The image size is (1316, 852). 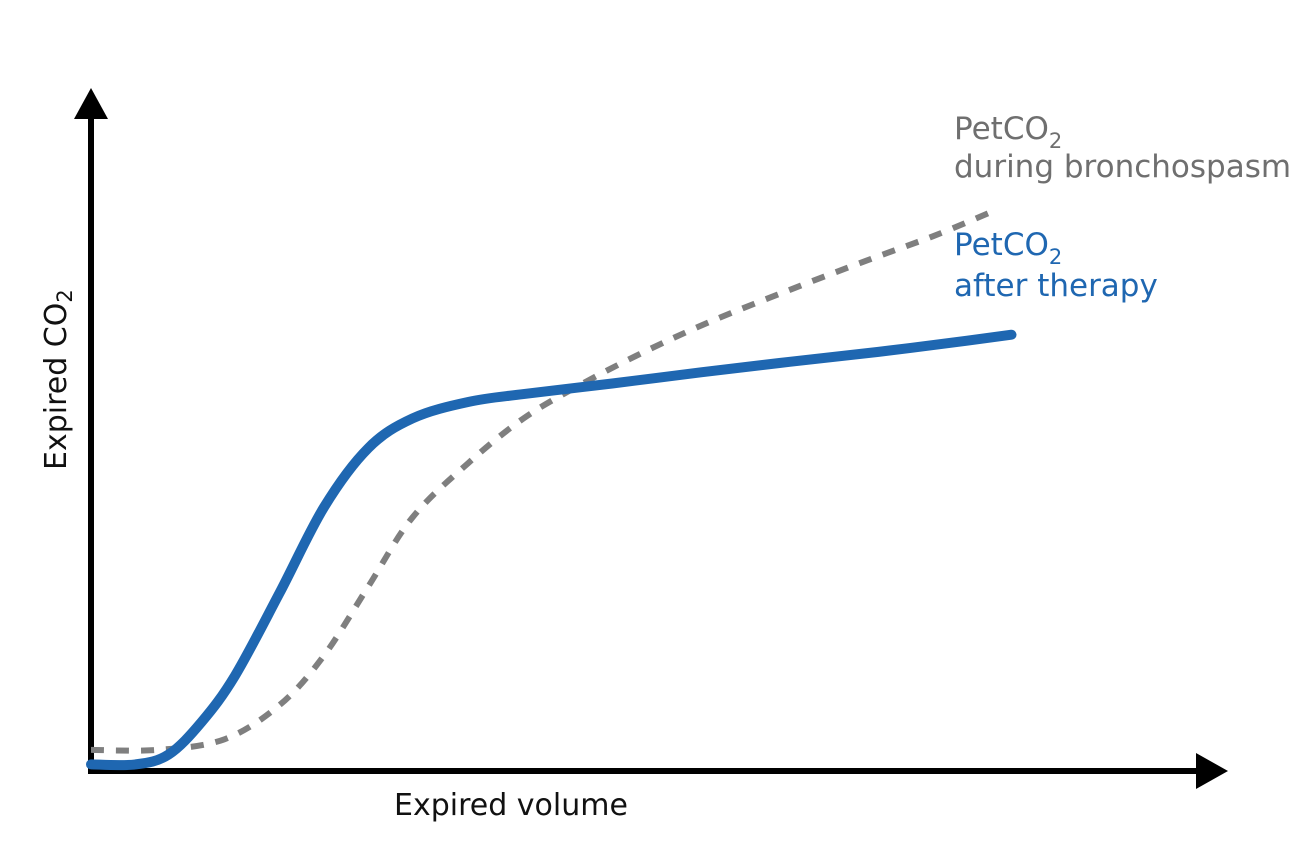 What do you see at coordinates (1056, 286) in the screenshot?
I see `series-label-after-therapy-line2: after therapy` at bounding box center [1056, 286].